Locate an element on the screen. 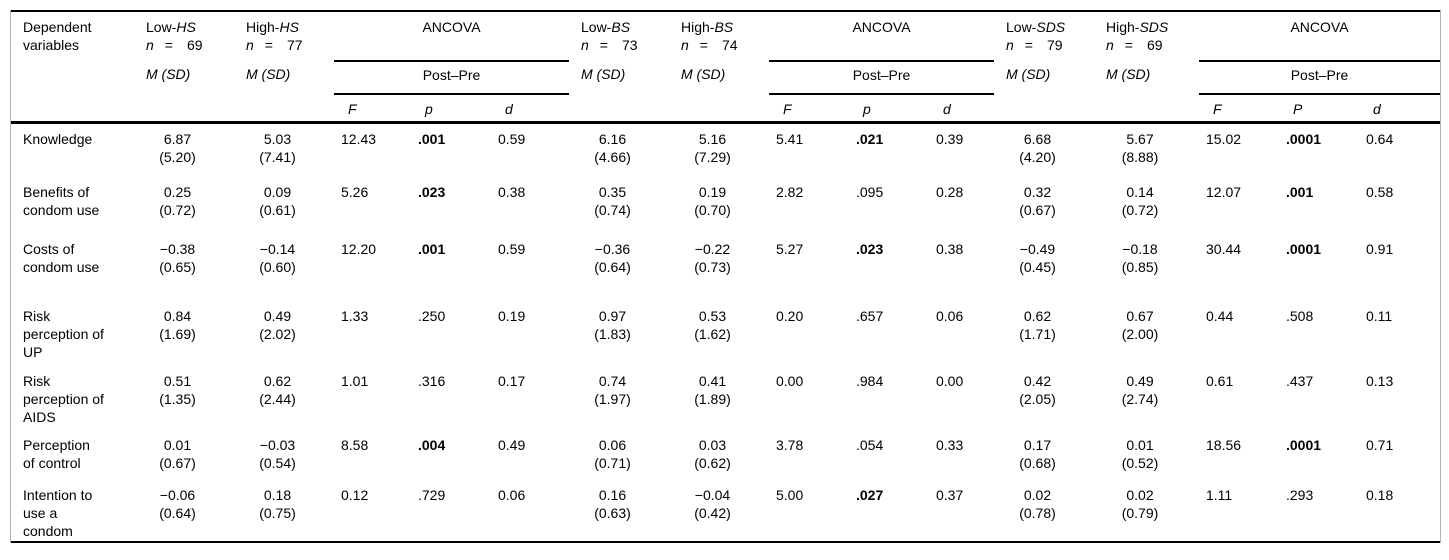 The width and height of the screenshot is (1449, 560). f-value-cell: 8.58 is located at coordinates (355, 445).